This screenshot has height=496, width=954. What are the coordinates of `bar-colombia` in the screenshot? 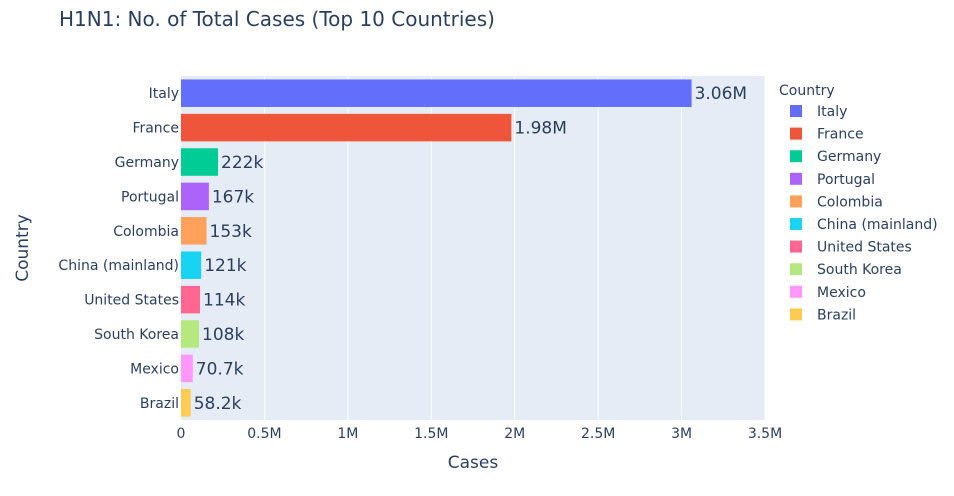 It's located at (194, 231).